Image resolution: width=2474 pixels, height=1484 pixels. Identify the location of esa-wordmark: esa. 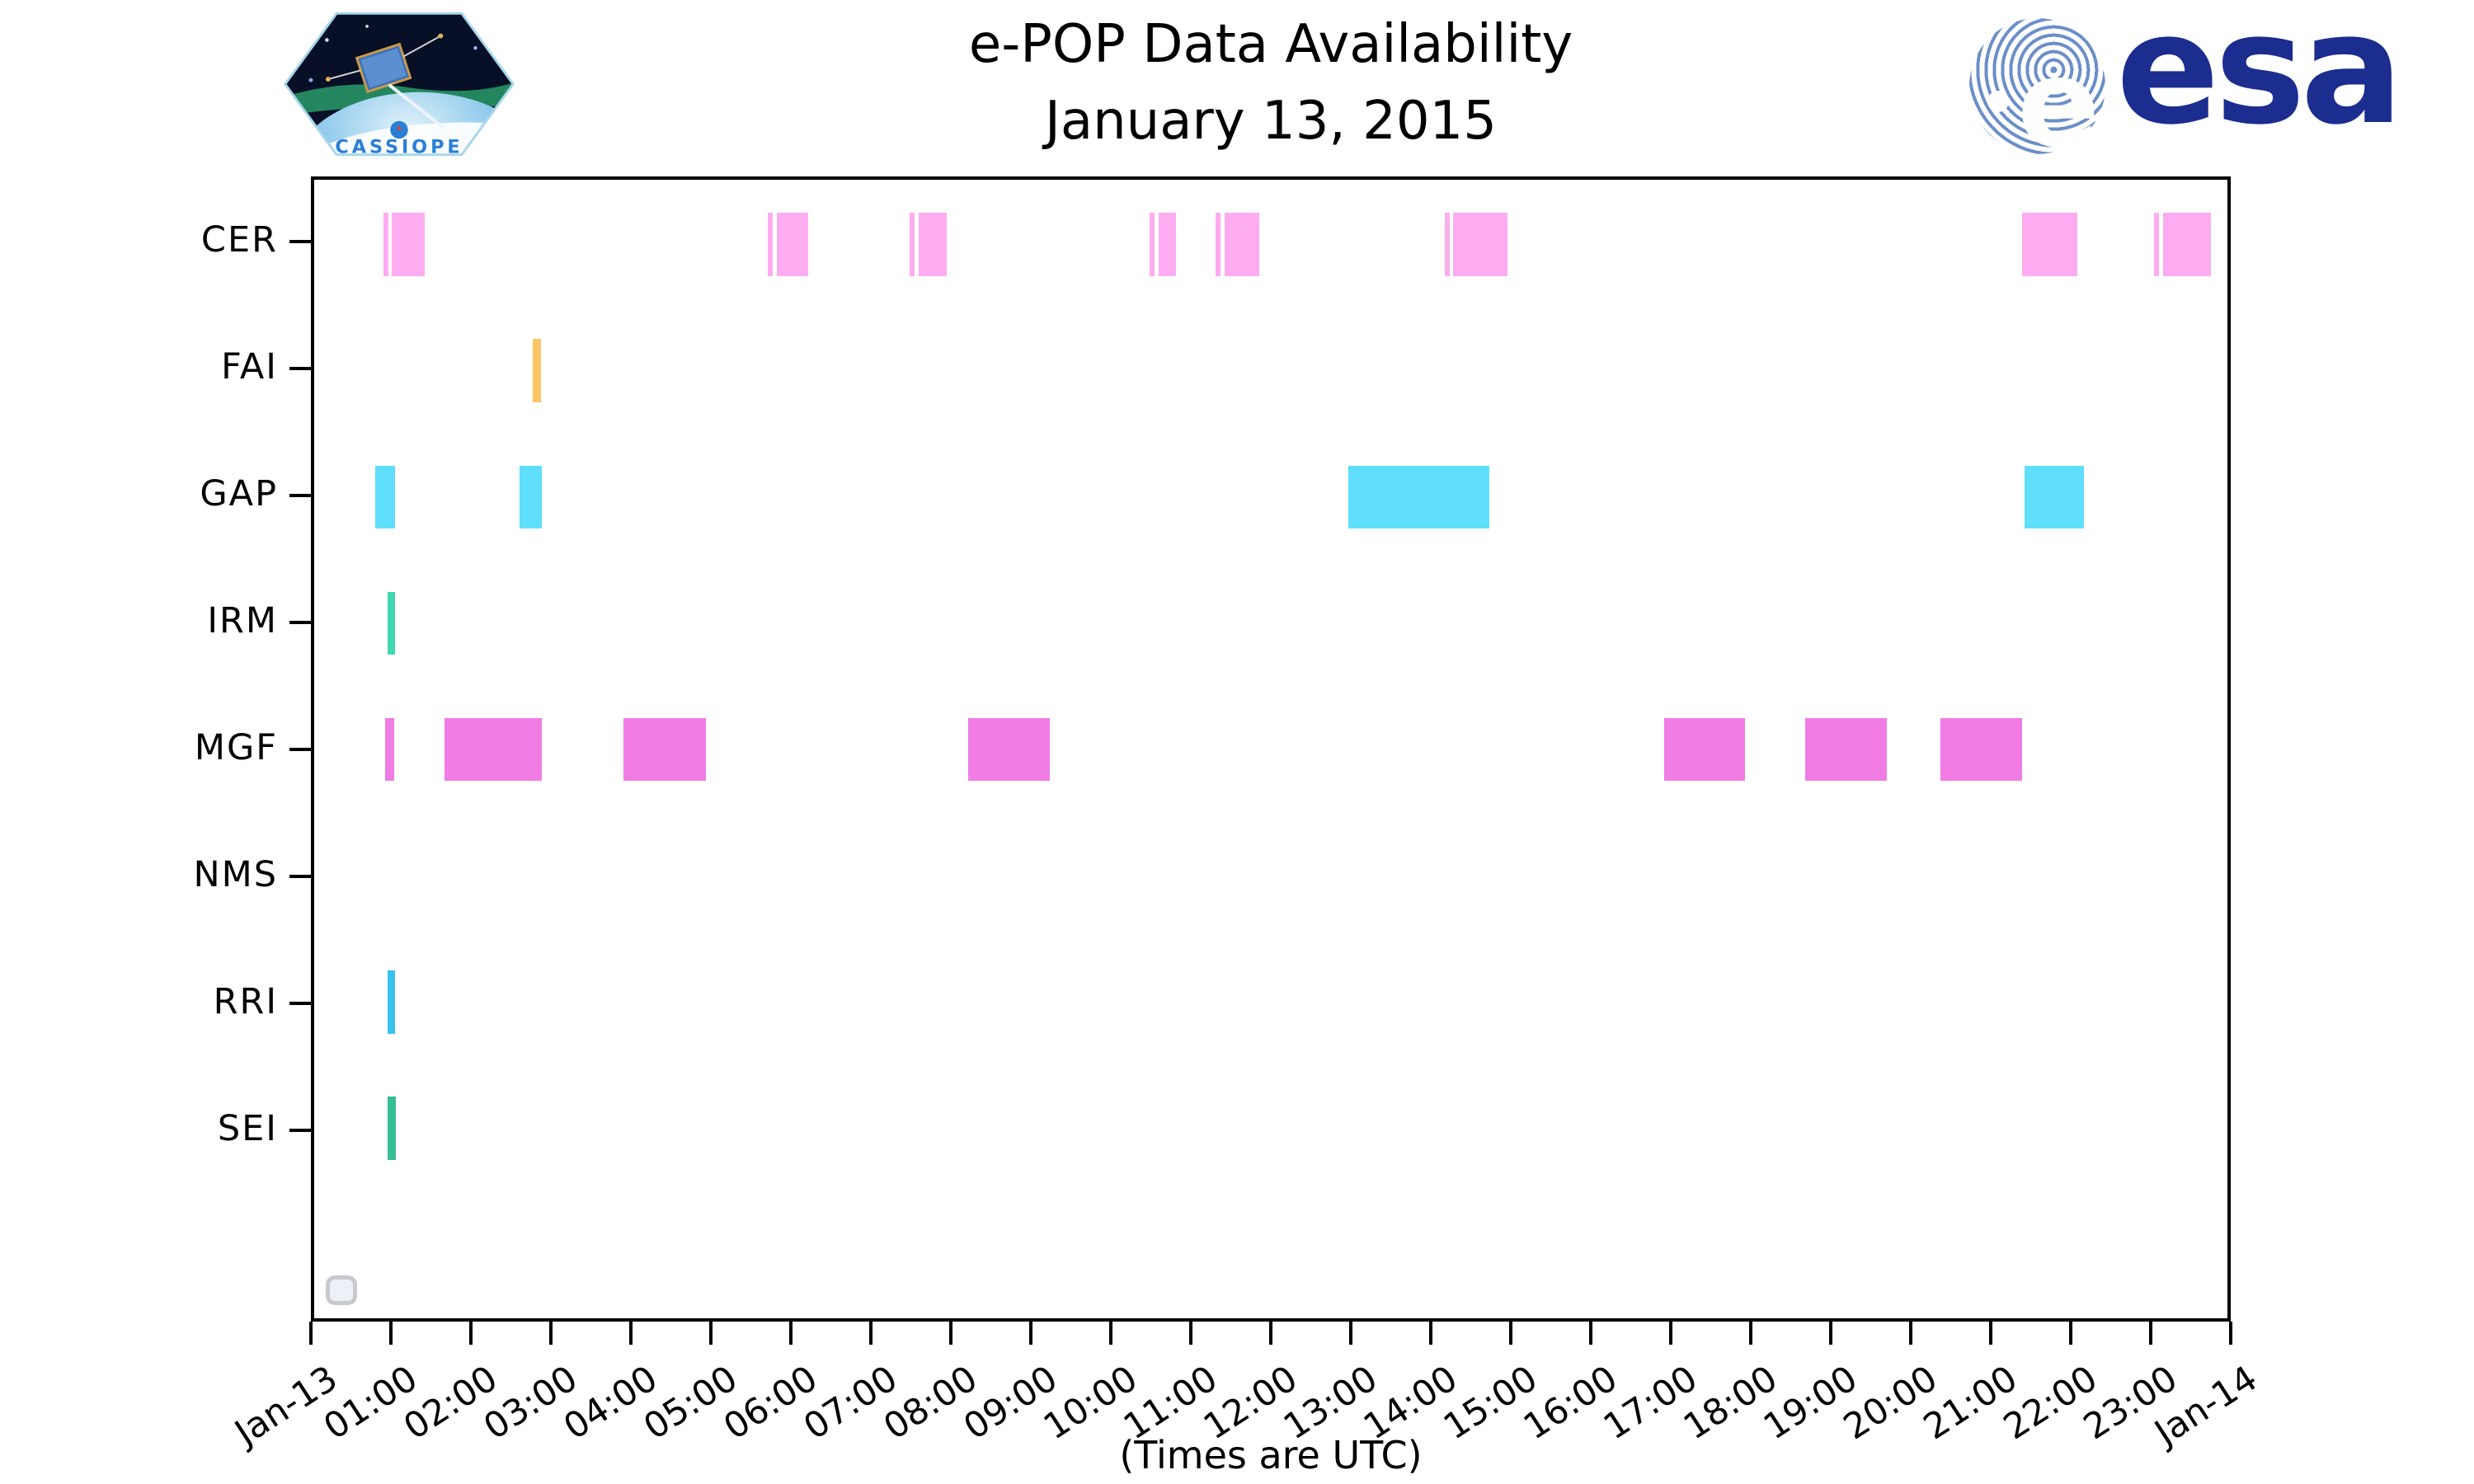
(2259, 79).